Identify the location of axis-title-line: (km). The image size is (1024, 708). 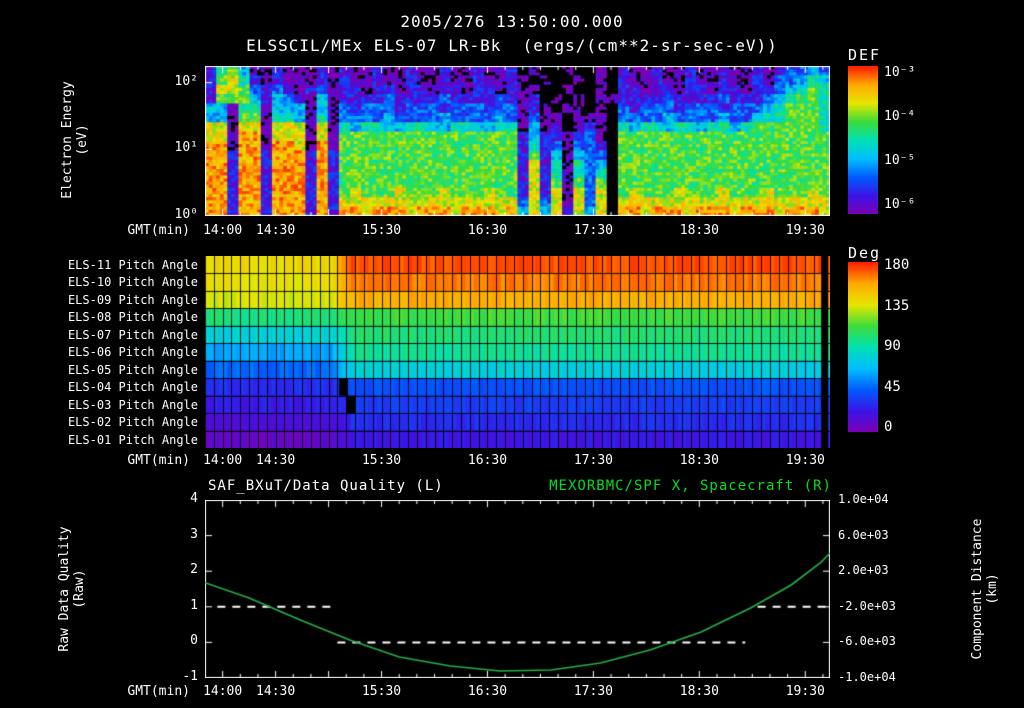
(992, 589).